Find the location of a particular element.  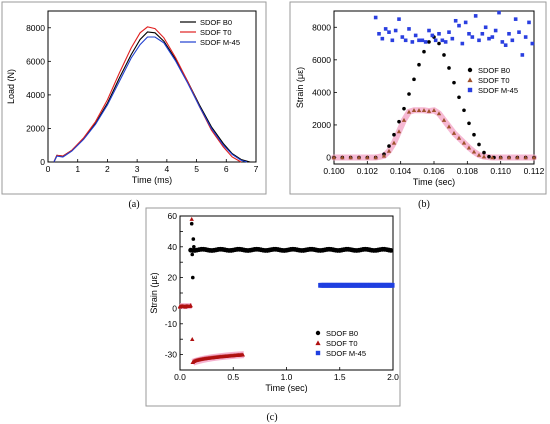

panel-a-y-tick-label: 8000 is located at coordinates (35, 28).